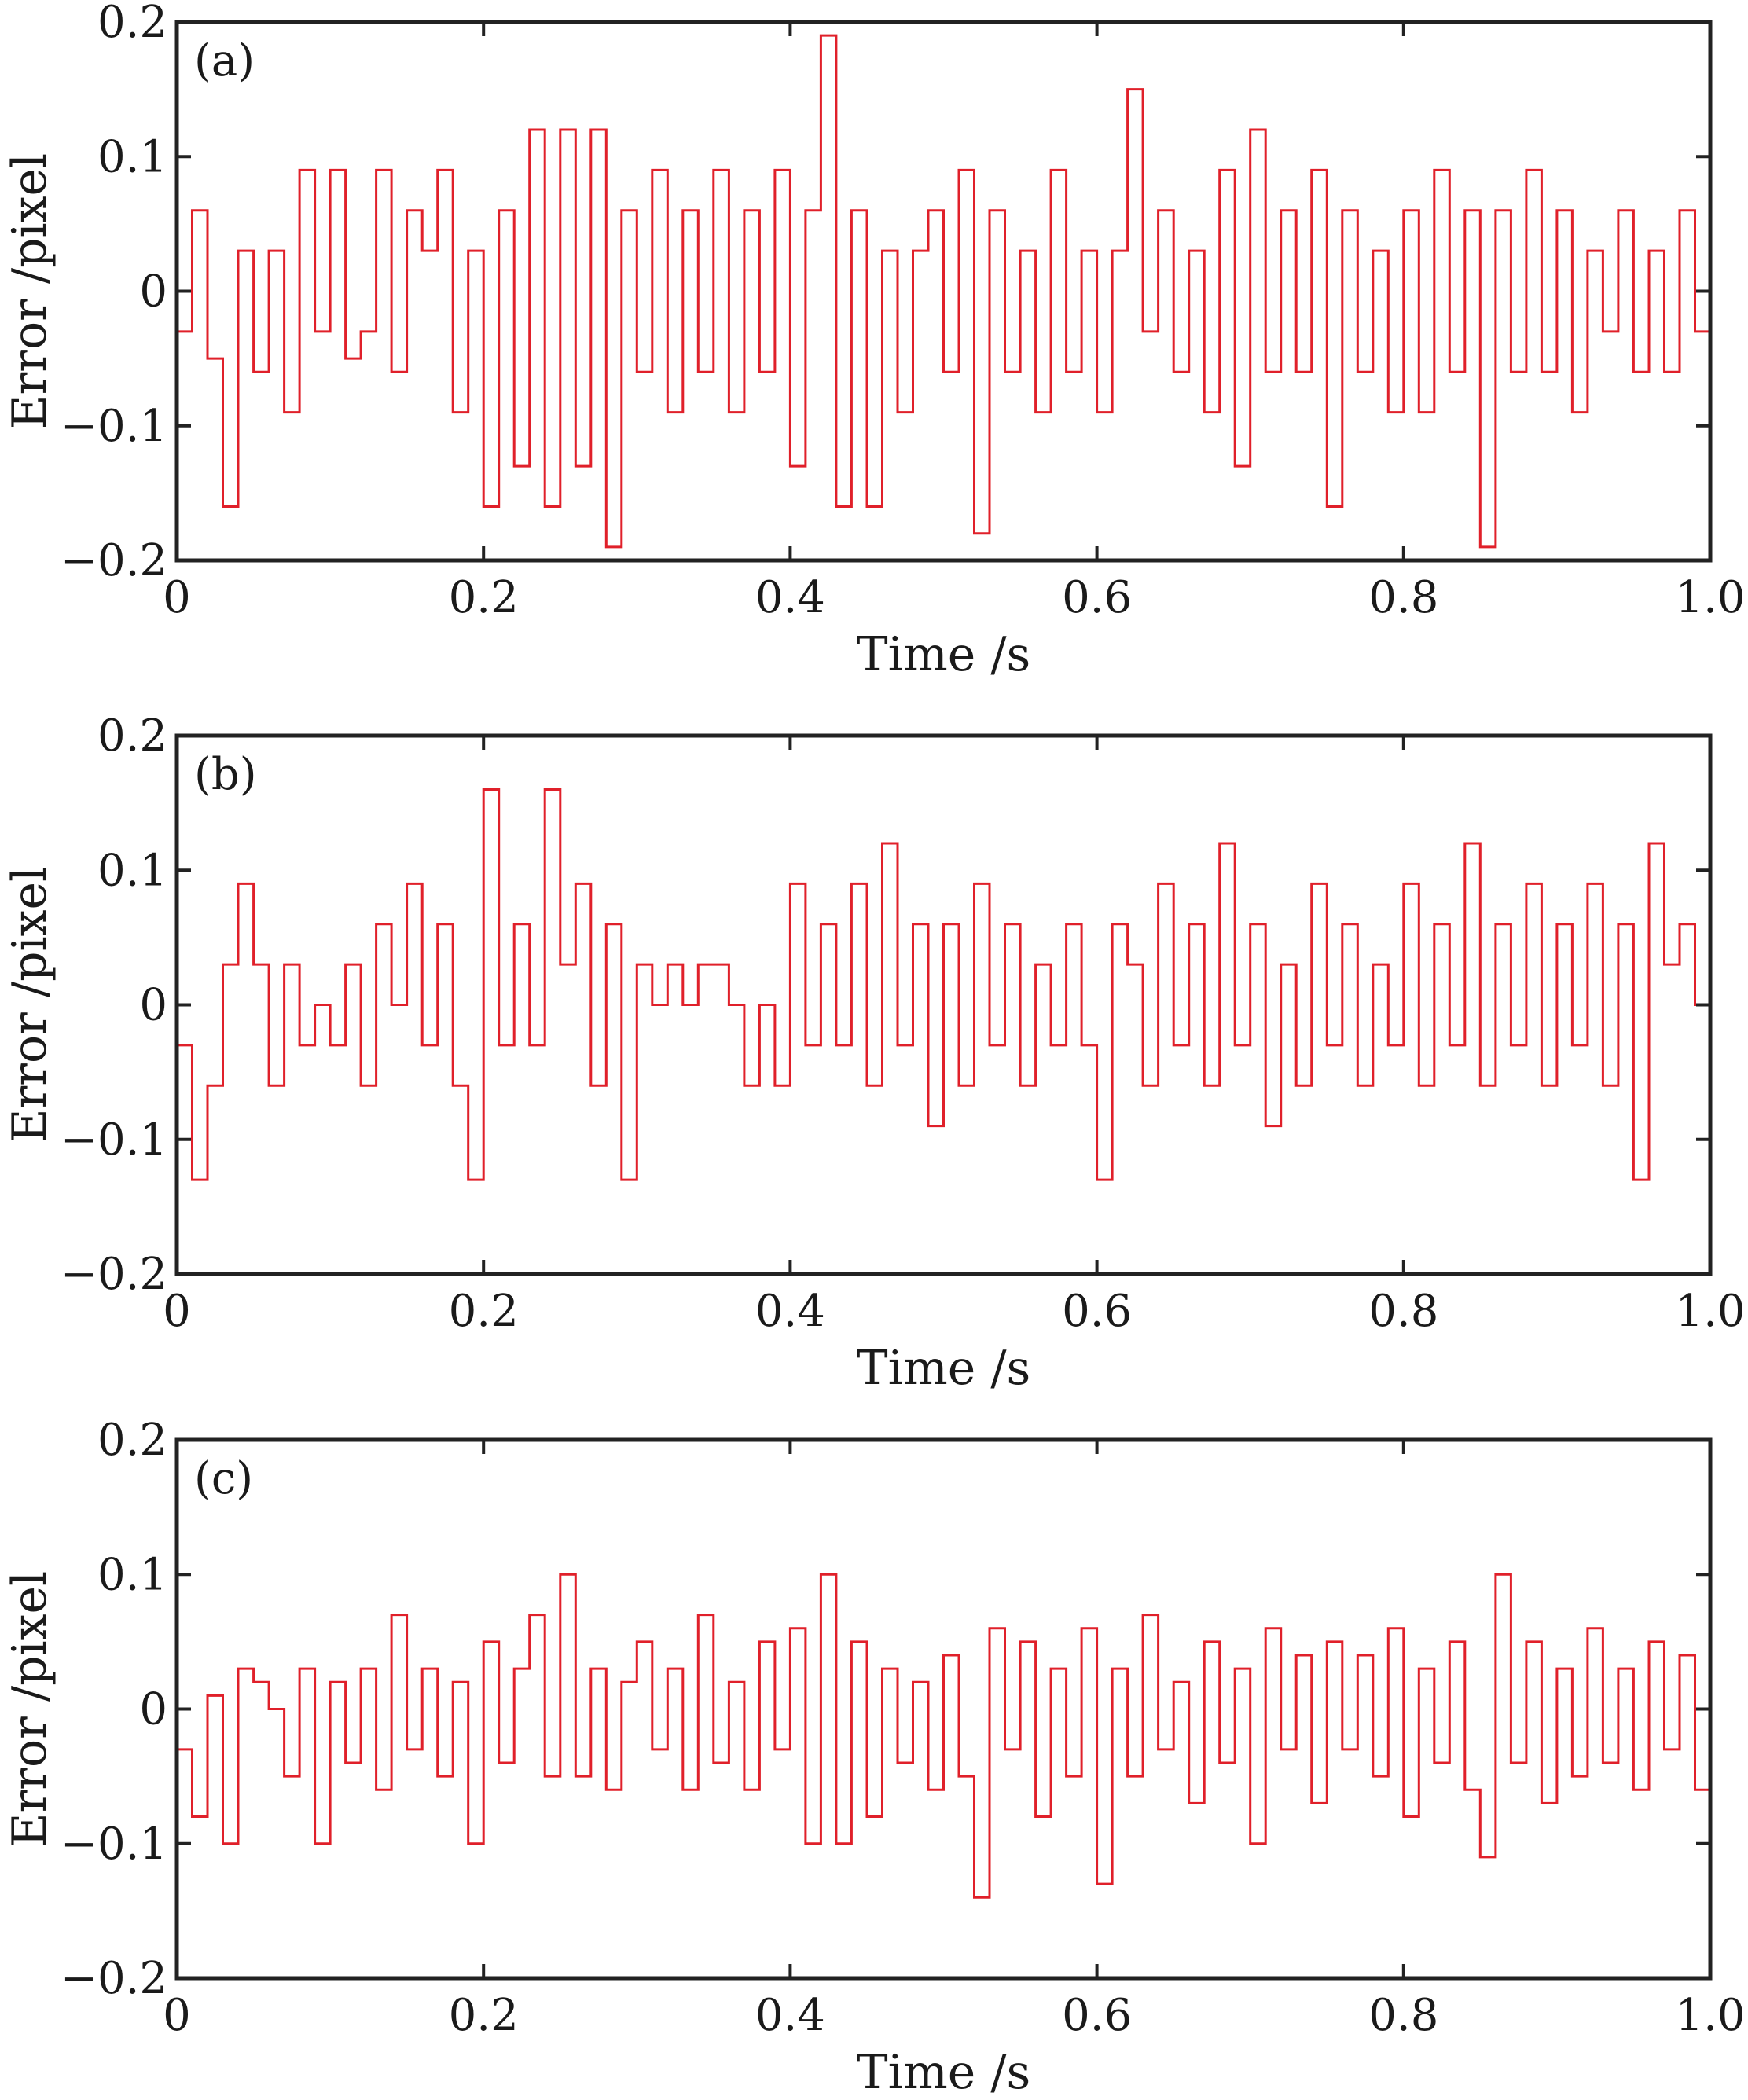 Image resolution: width=1748 pixels, height=2100 pixels. What do you see at coordinates (223, 1478) in the screenshot?
I see `panel-label: (c)` at bounding box center [223, 1478].